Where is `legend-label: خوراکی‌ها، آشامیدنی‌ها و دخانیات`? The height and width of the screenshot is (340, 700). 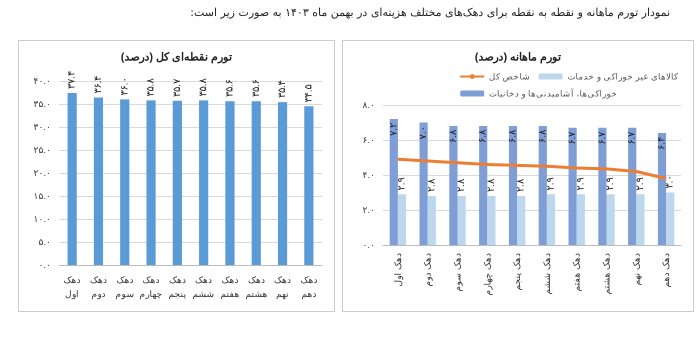 legend-label: خوراکی‌ها، آشامیدنی‌ها و دخانیات is located at coordinates (553, 94).